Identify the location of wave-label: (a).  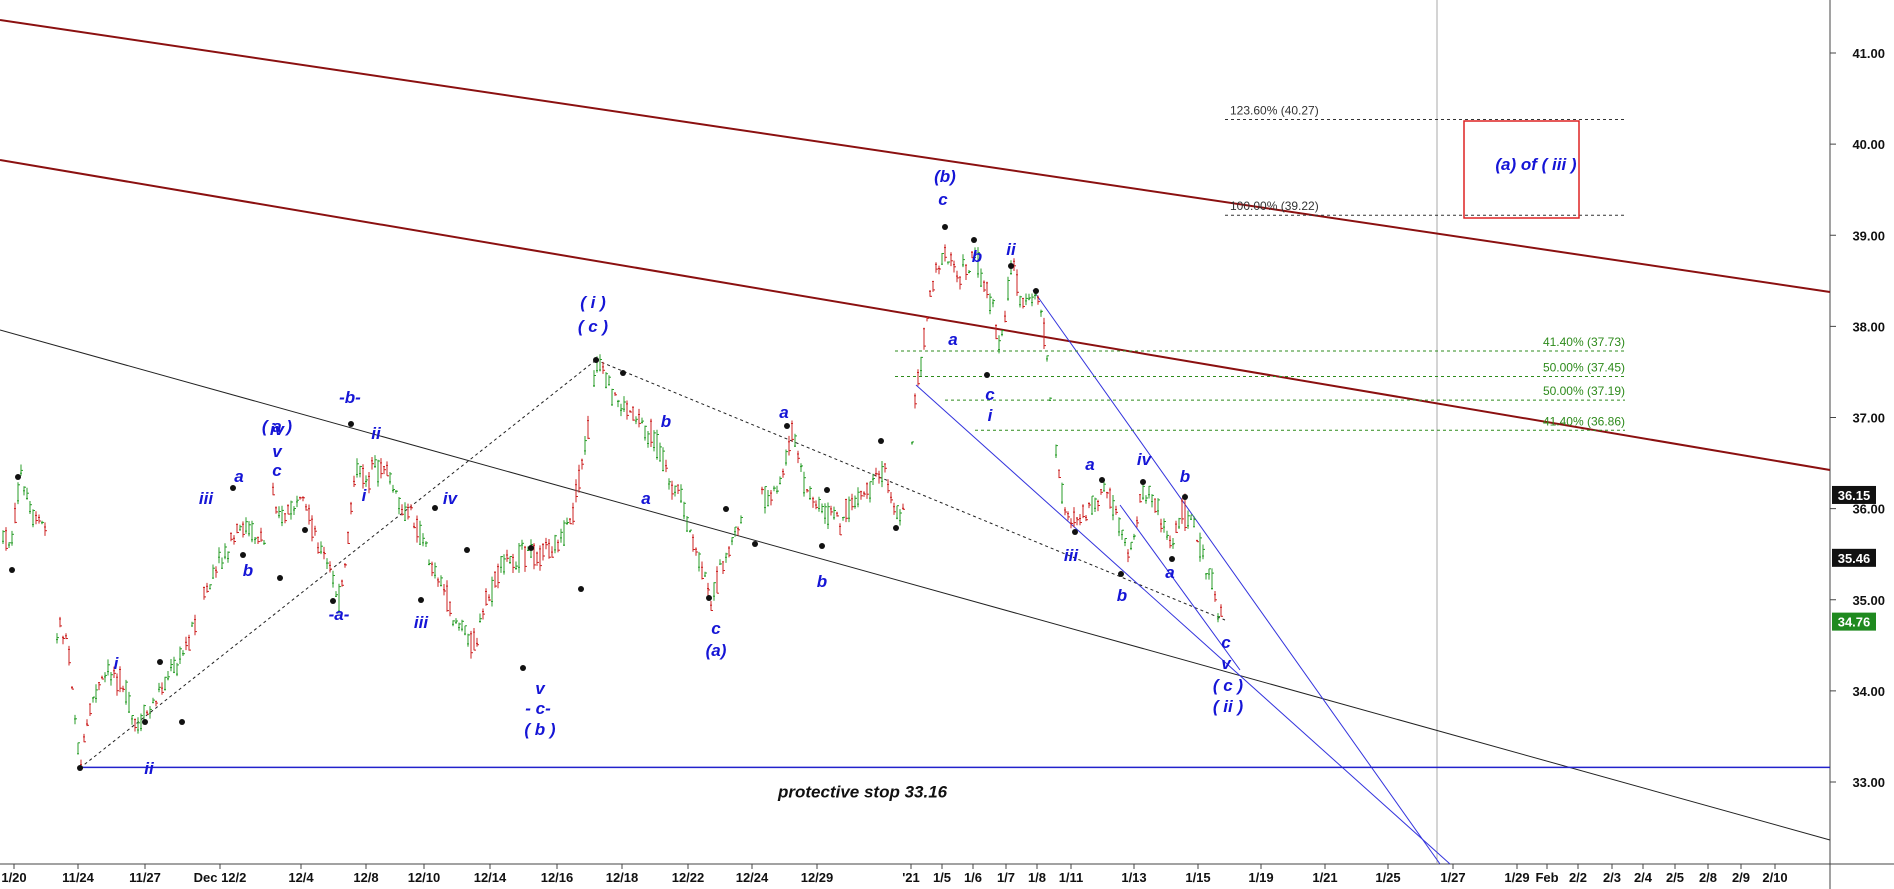
(716, 650).